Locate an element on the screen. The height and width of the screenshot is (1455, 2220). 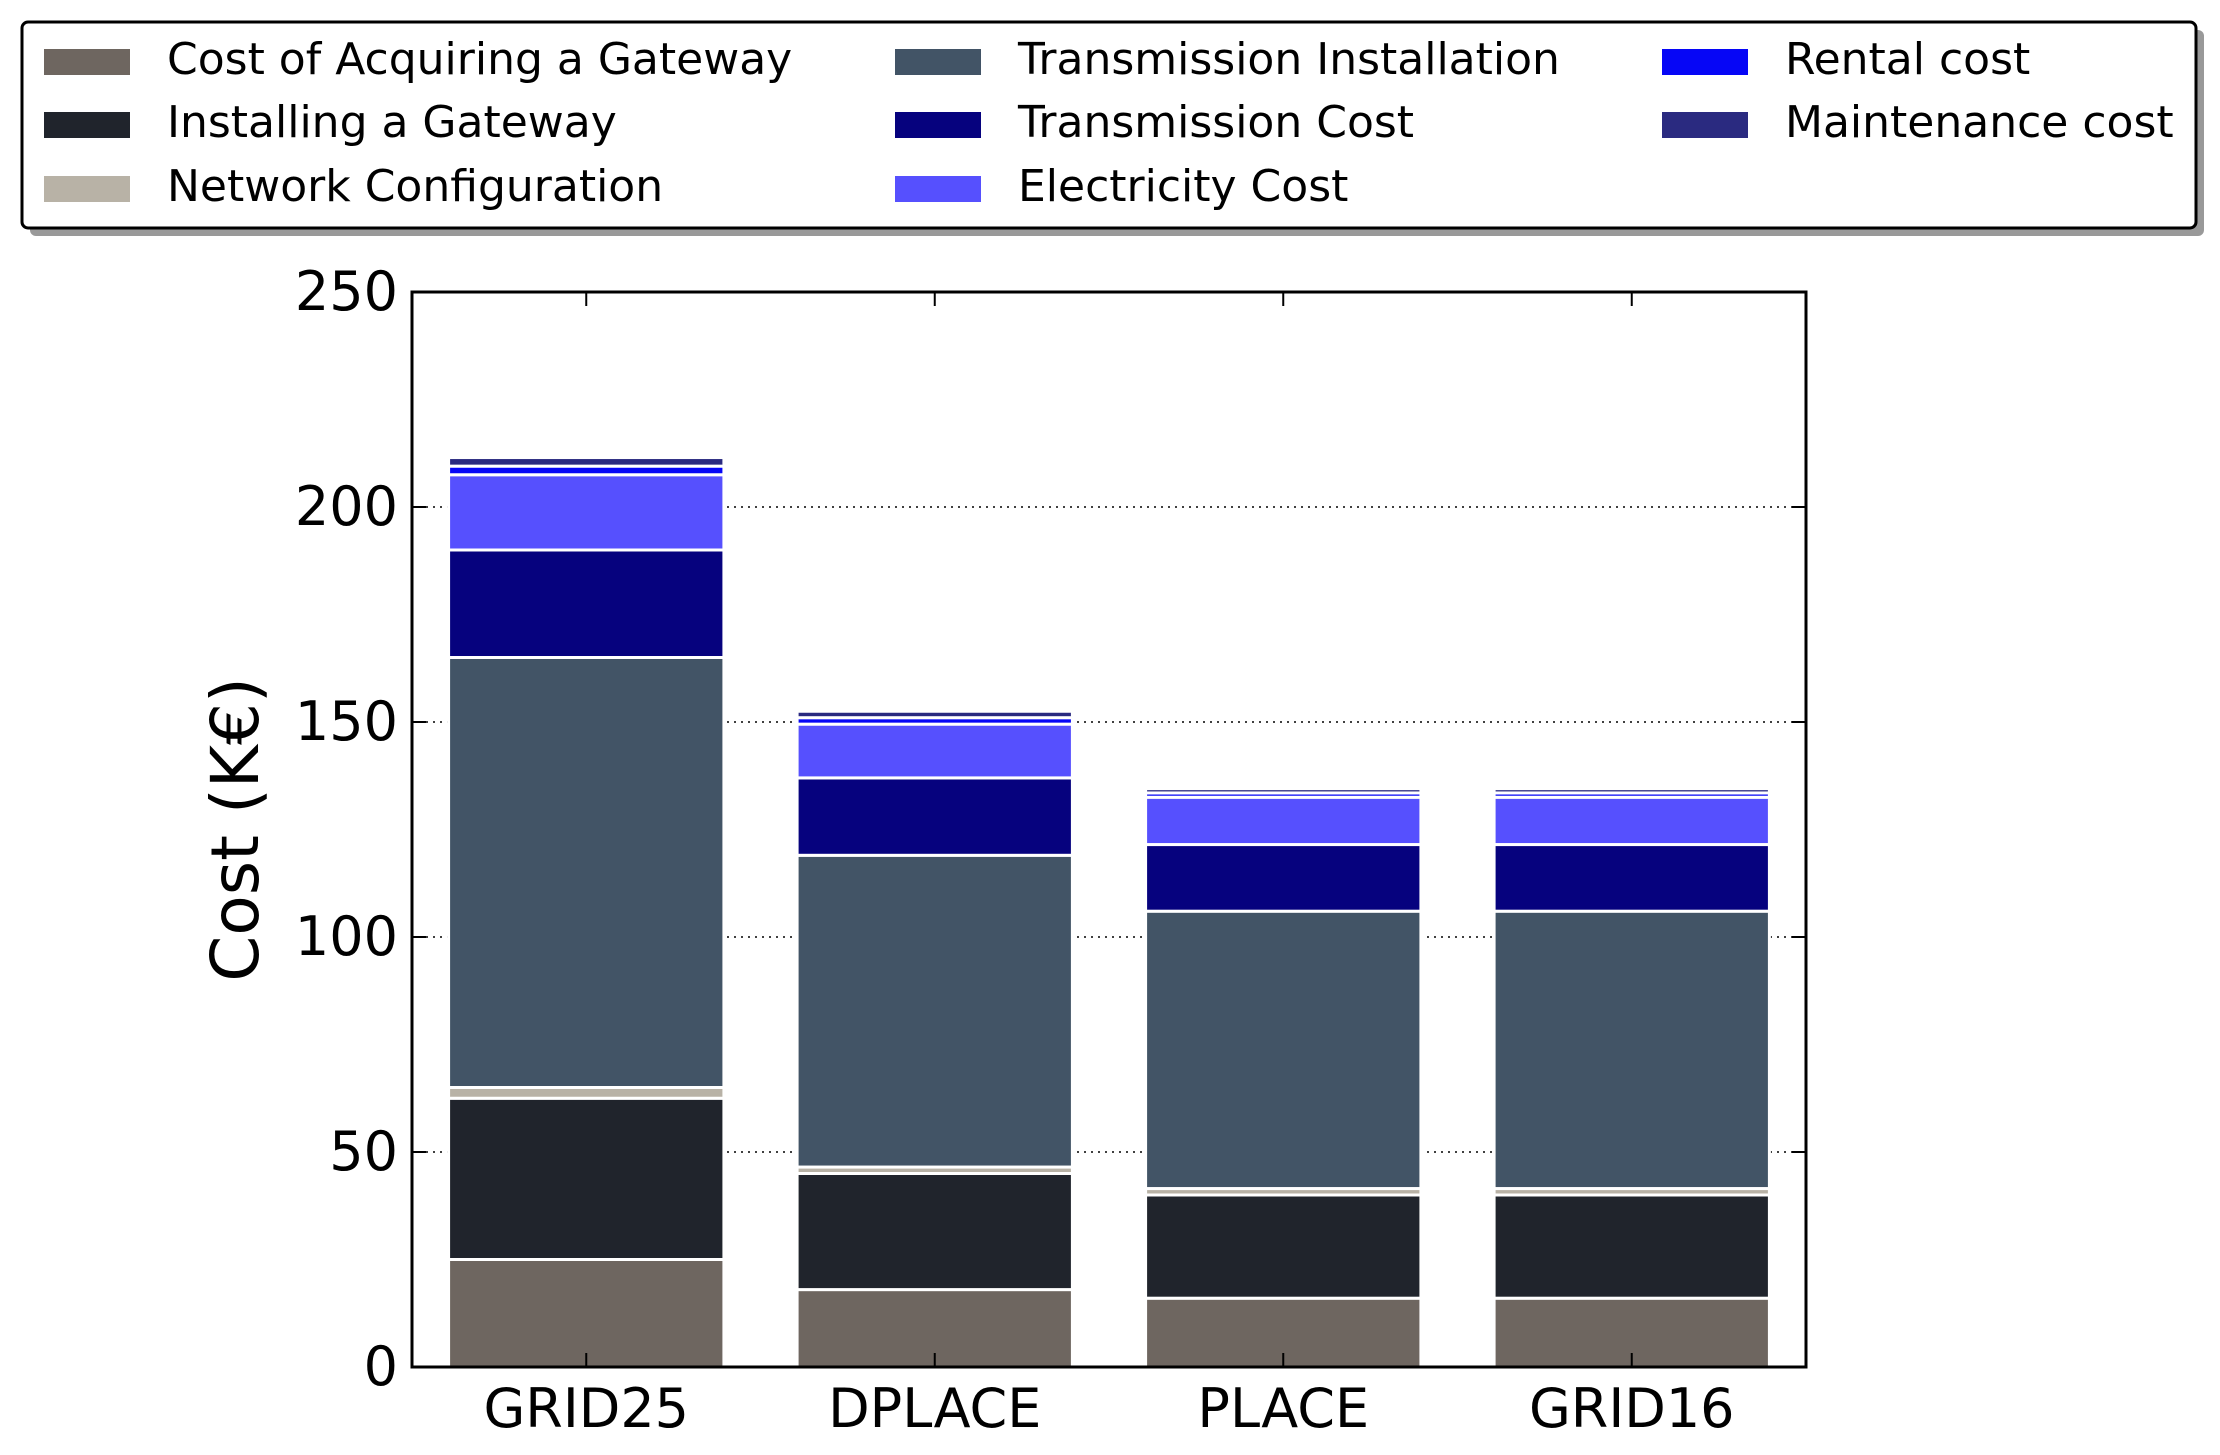
legend-label: Network Configuration is located at coordinates (415, 186).